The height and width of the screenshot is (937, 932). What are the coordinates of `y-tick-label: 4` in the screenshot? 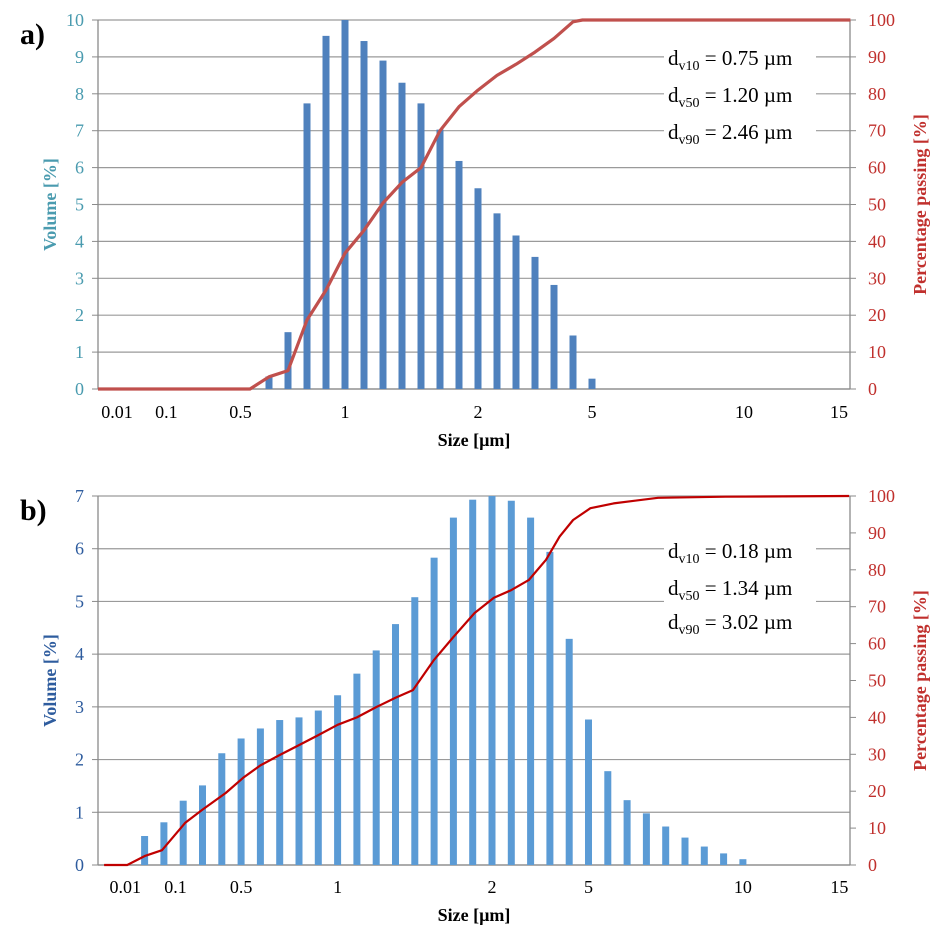 It's located at (79, 241).